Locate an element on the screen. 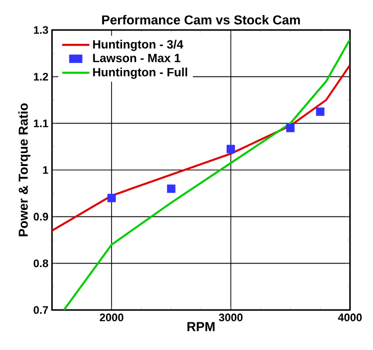  legend-label: Huntington - 3/4 is located at coordinates (138, 45).